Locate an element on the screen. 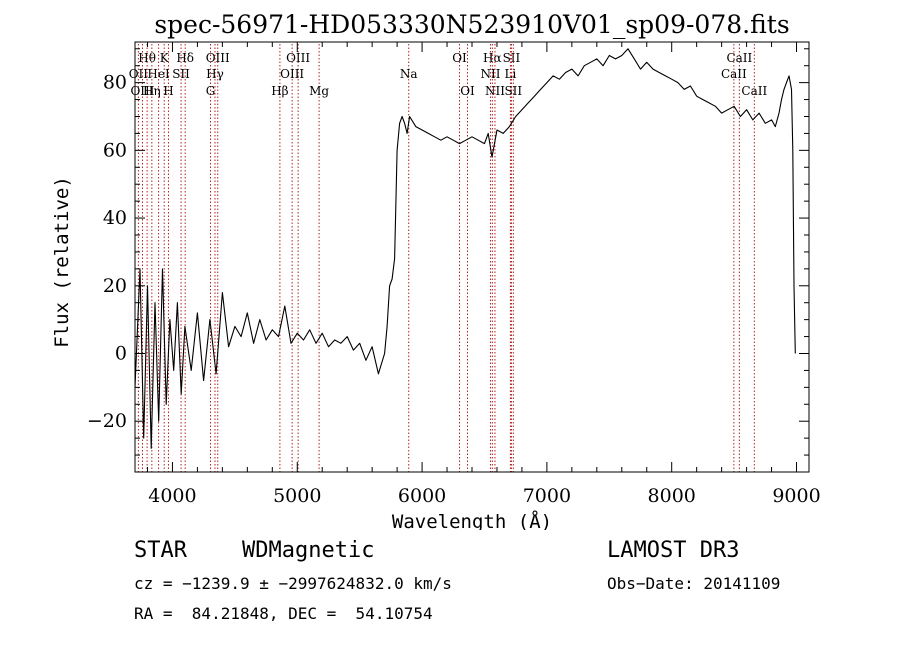  line-marker-label: Hδ is located at coordinates (185, 58).